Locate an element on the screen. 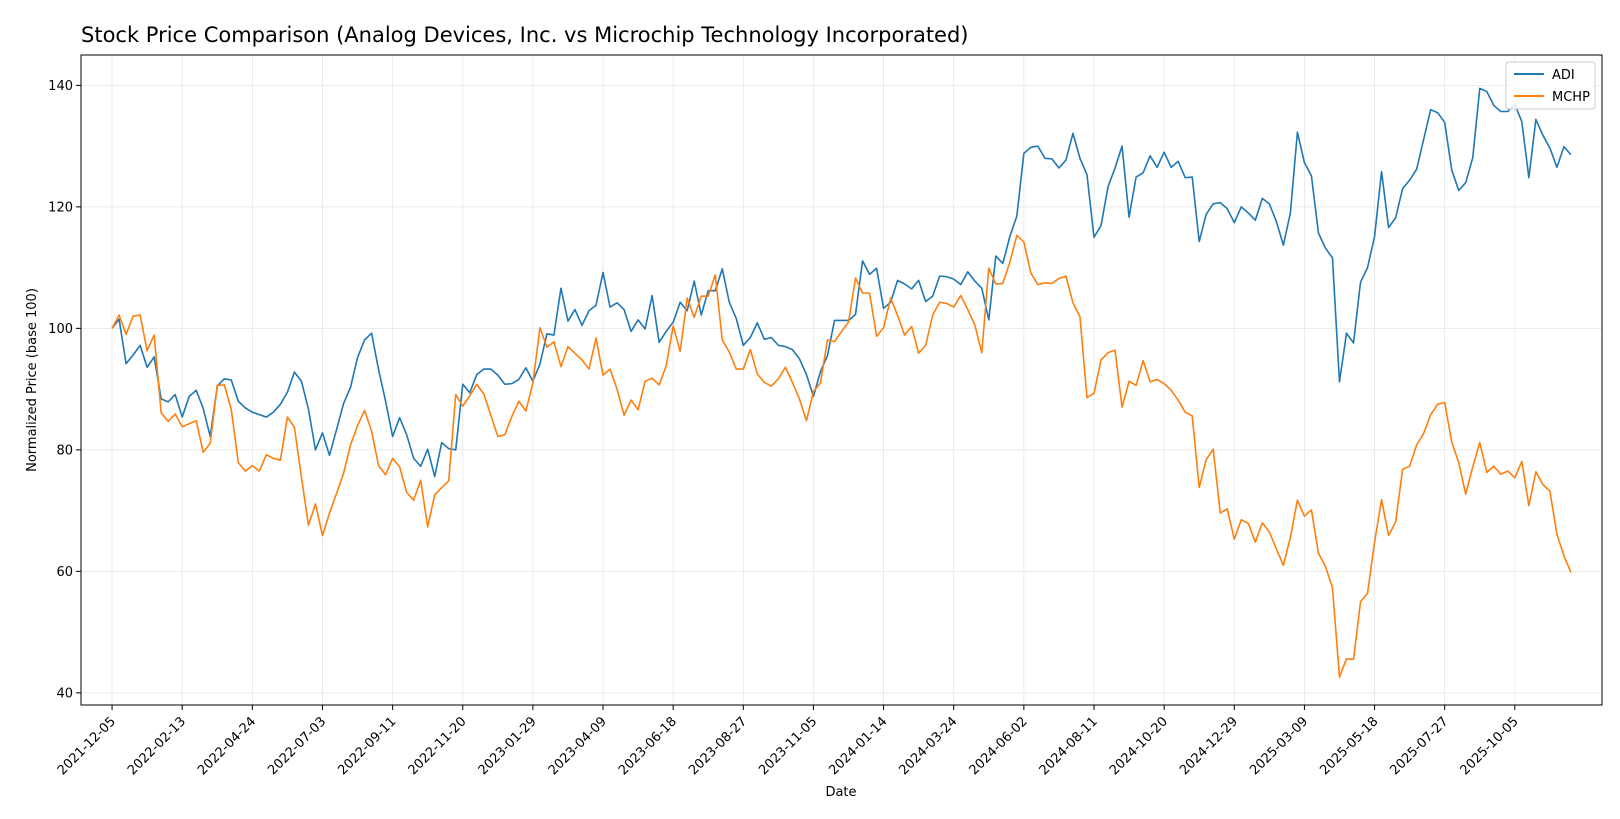 Image resolution: width=1620 pixels, height=819 pixels. y-tick-label: 120 is located at coordinates (60, 207).